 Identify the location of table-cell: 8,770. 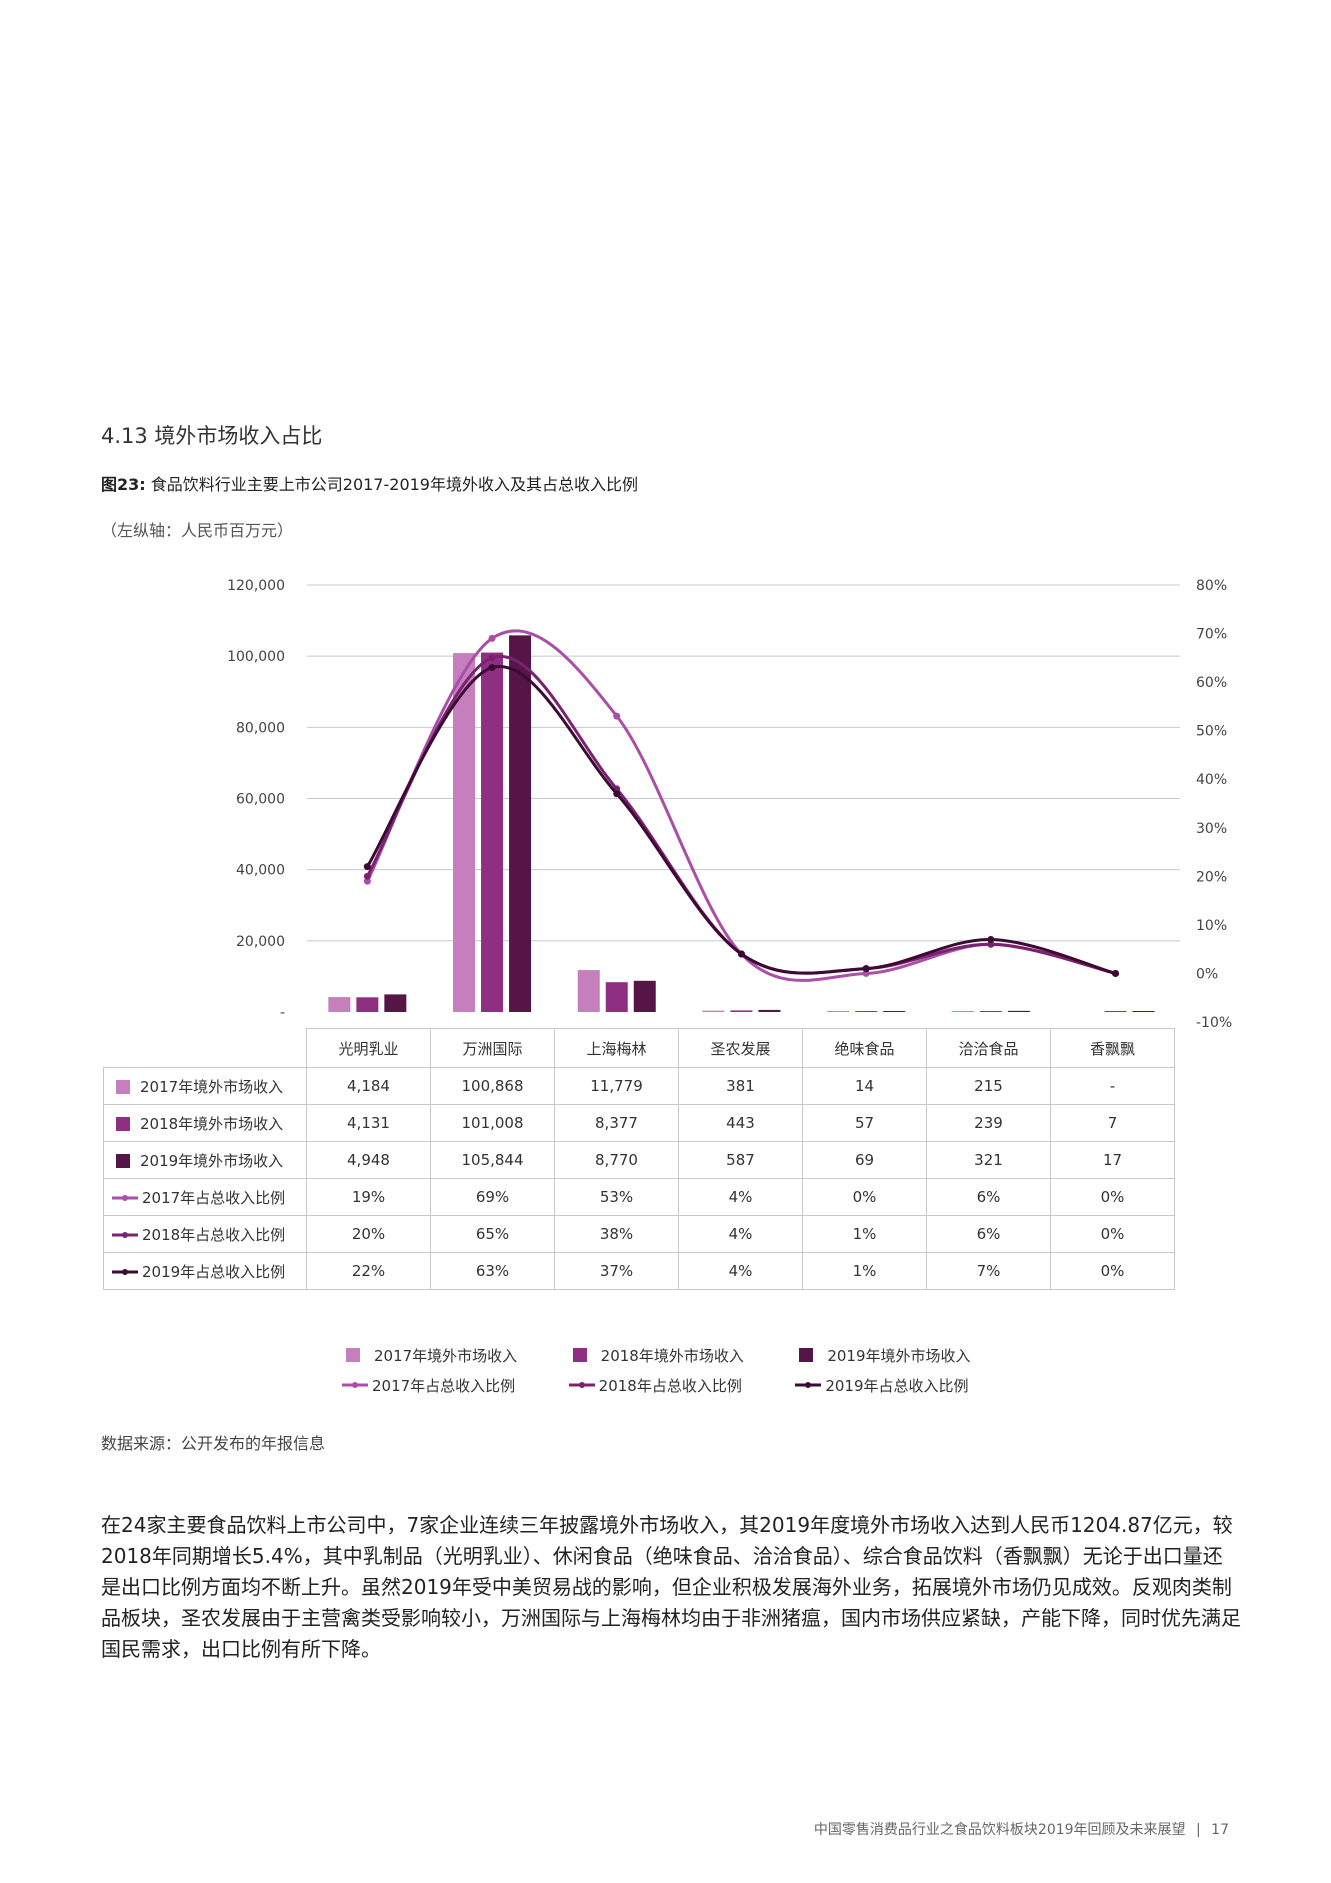
(616, 1160).